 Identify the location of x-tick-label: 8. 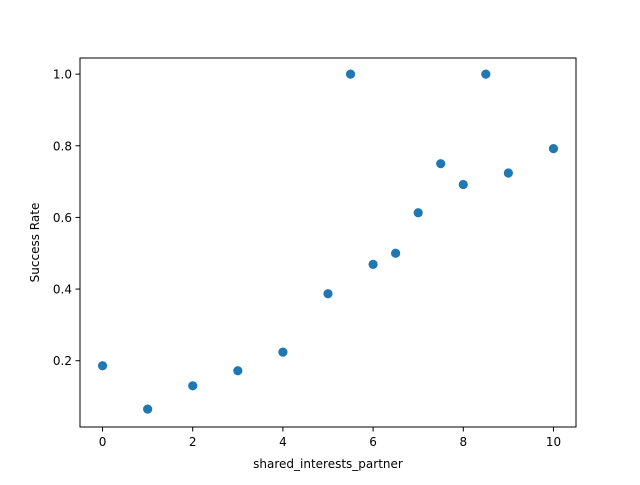
(463, 442).